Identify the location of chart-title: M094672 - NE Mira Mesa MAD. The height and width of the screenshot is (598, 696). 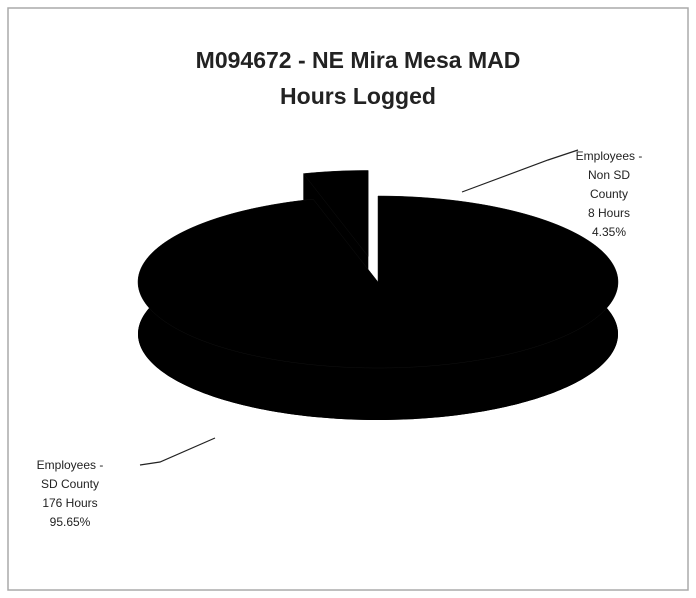
(358, 60).